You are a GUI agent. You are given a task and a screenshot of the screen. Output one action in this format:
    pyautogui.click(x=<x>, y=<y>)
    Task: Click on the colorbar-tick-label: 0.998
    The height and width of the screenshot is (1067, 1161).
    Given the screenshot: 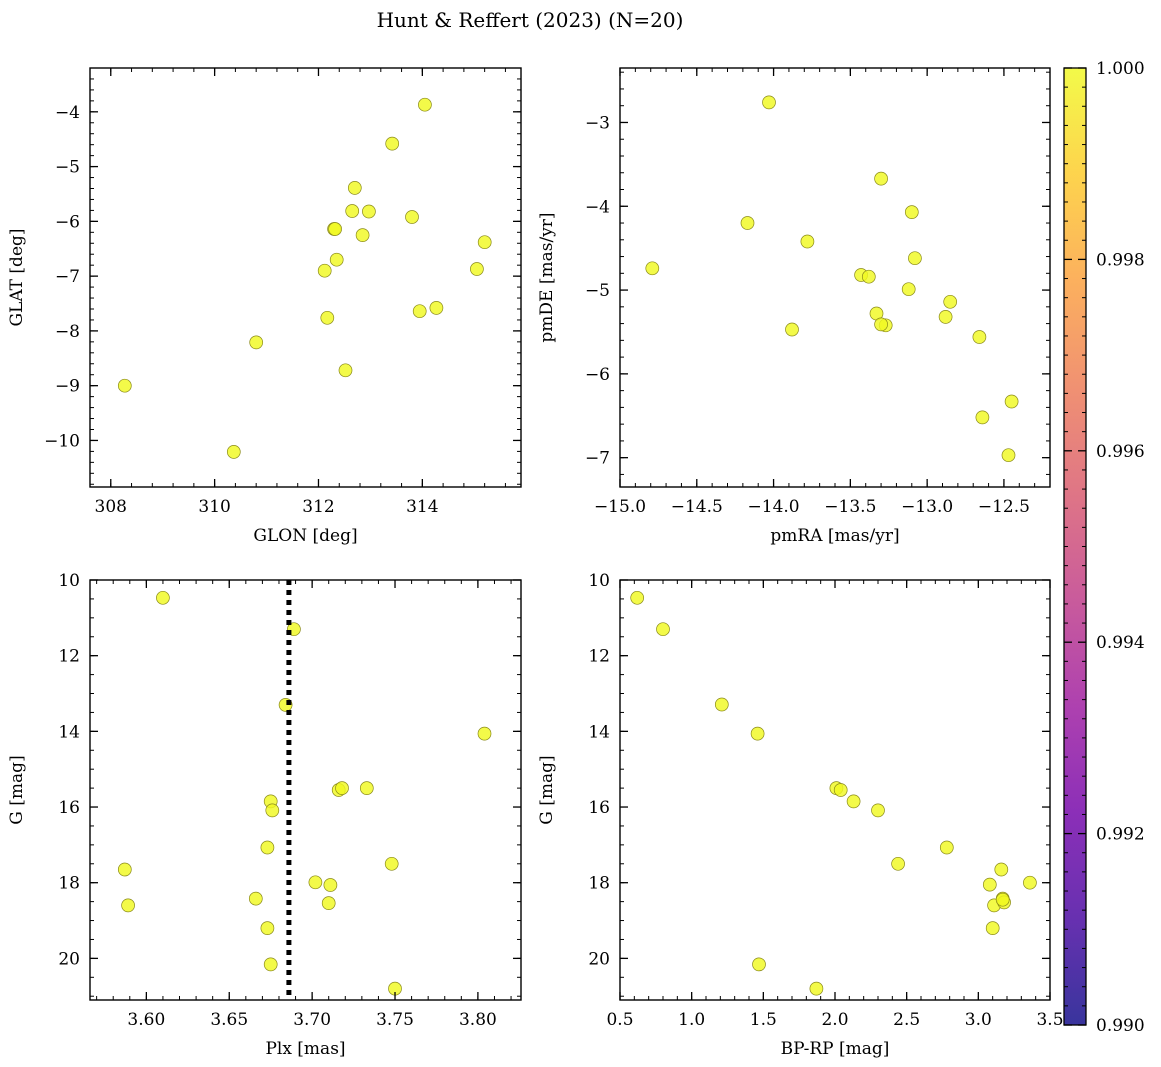 What is the action you would take?
    pyautogui.click(x=1120, y=260)
    